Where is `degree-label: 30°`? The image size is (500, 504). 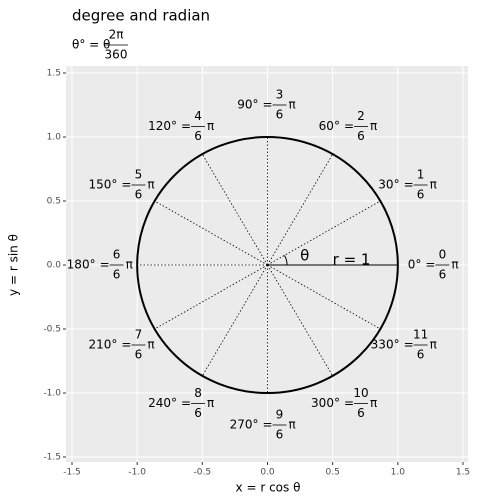 degree-label: 30° is located at coordinates (388, 185).